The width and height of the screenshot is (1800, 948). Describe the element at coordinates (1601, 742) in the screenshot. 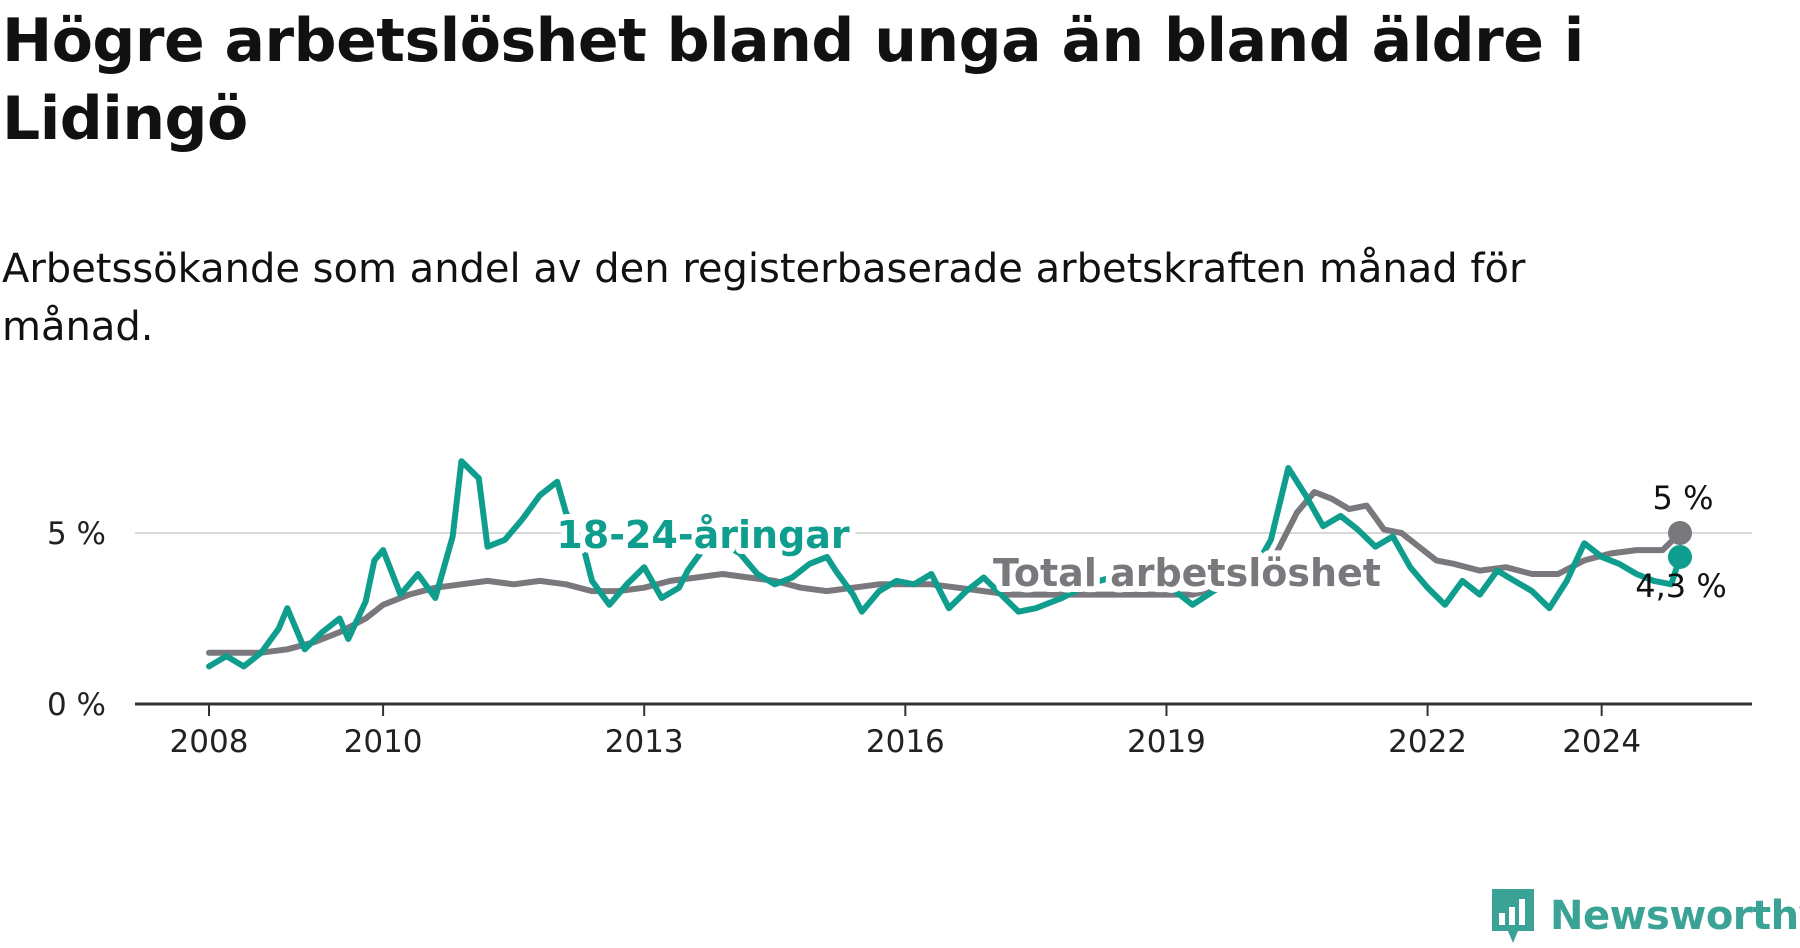

I see `x-tick-label: 2024` at that location.